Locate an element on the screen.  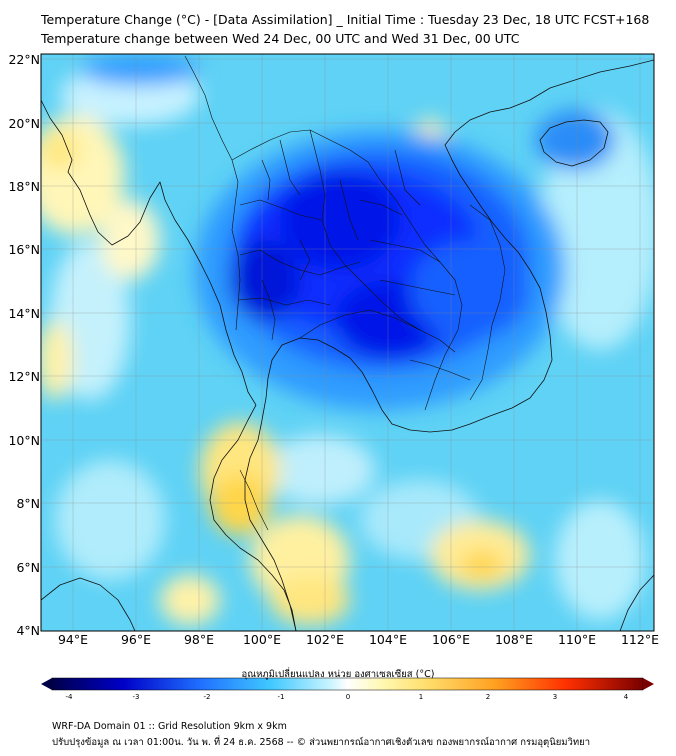
lat-label-22n: 22°N is located at coordinates (24, 59).